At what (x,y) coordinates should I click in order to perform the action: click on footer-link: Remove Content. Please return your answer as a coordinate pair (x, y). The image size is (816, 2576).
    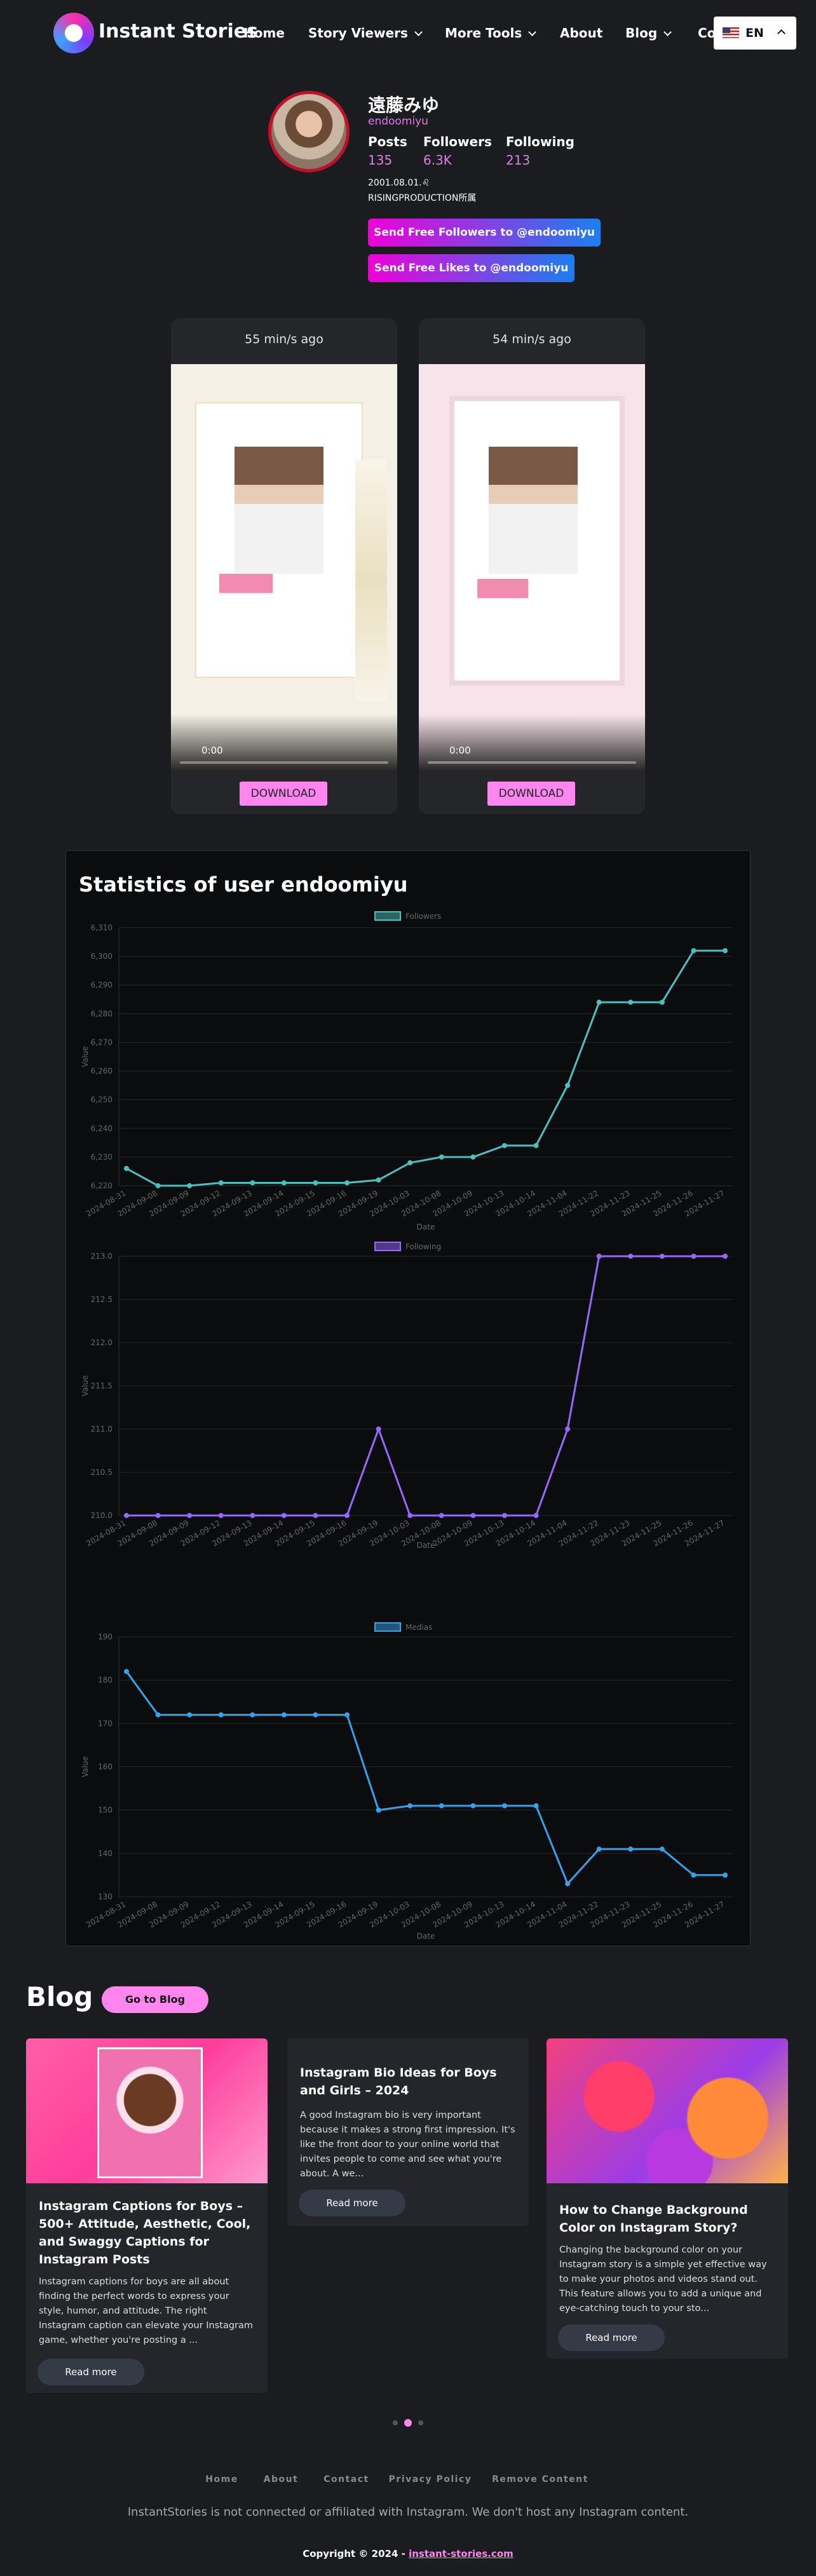
    Looking at the image, I should click on (540, 2479).